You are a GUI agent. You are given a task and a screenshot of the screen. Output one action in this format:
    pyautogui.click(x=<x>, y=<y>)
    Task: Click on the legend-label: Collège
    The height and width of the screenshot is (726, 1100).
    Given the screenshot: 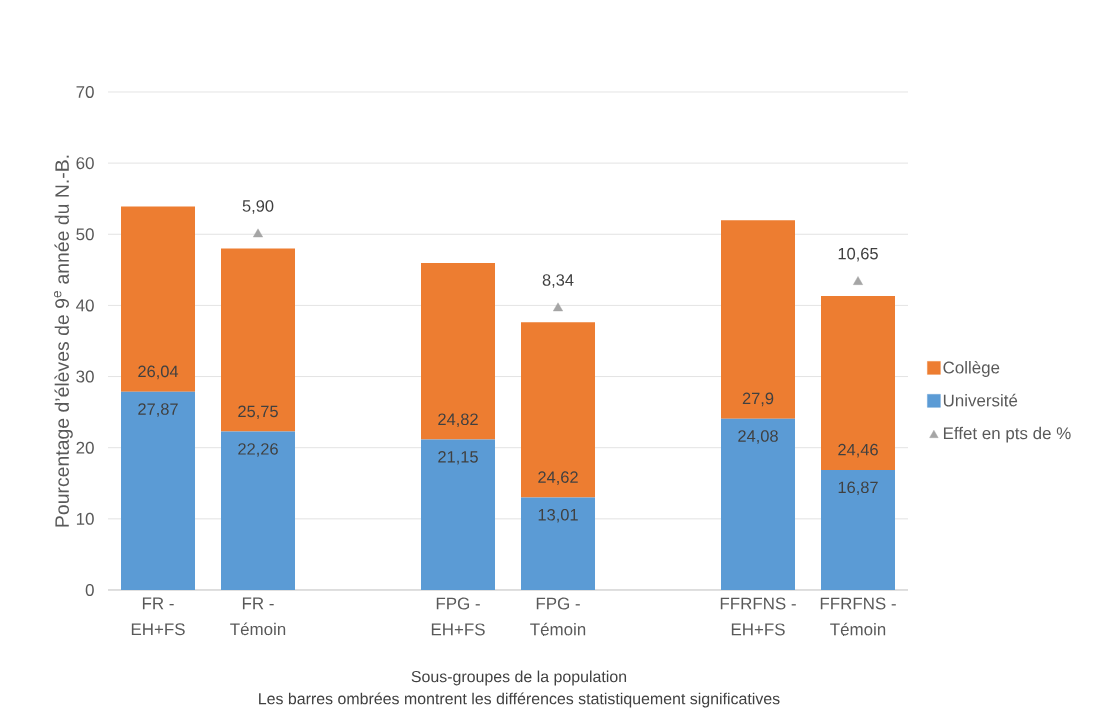 What is the action you would take?
    pyautogui.click(x=971, y=368)
    